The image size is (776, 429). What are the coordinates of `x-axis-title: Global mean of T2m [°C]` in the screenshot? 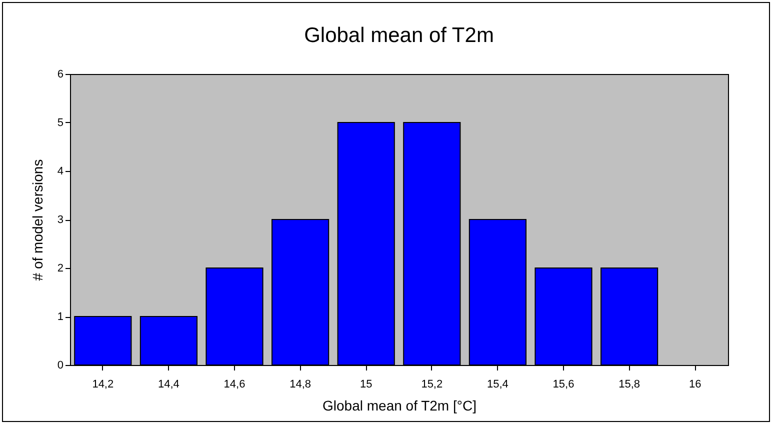 It's located at (399, 406).